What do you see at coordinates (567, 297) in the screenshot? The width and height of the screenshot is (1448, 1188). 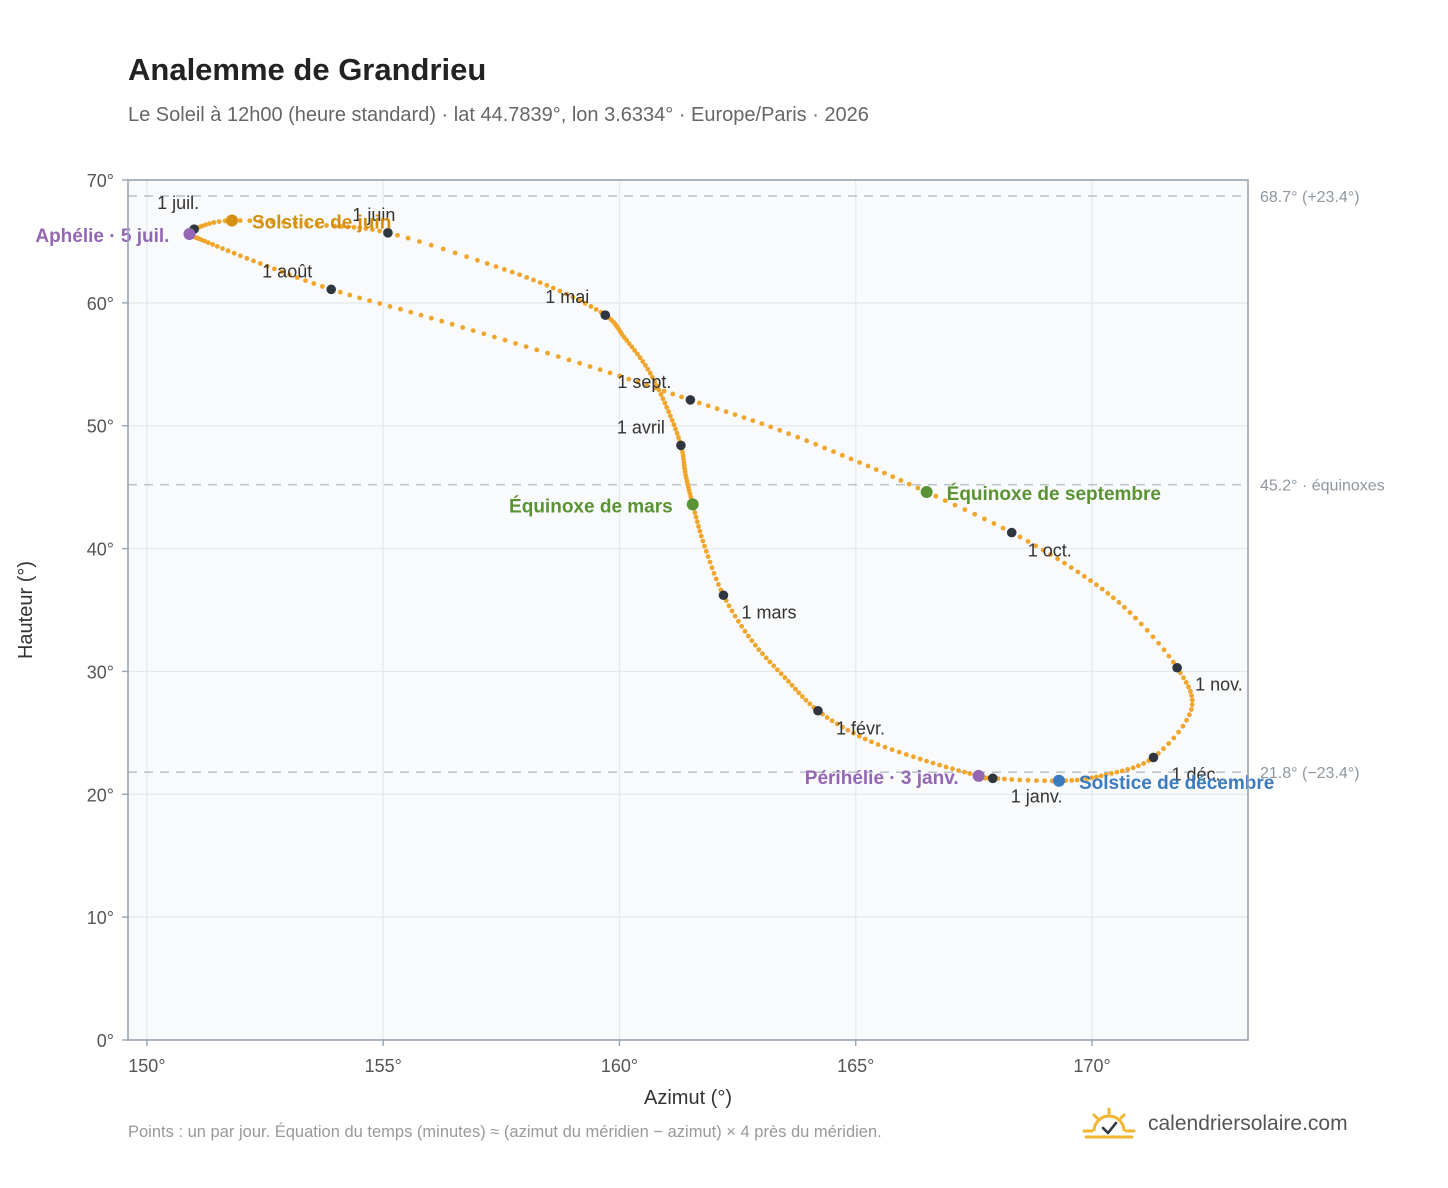 I see `month-label: 1 mai` at bounding box center [567, 297].